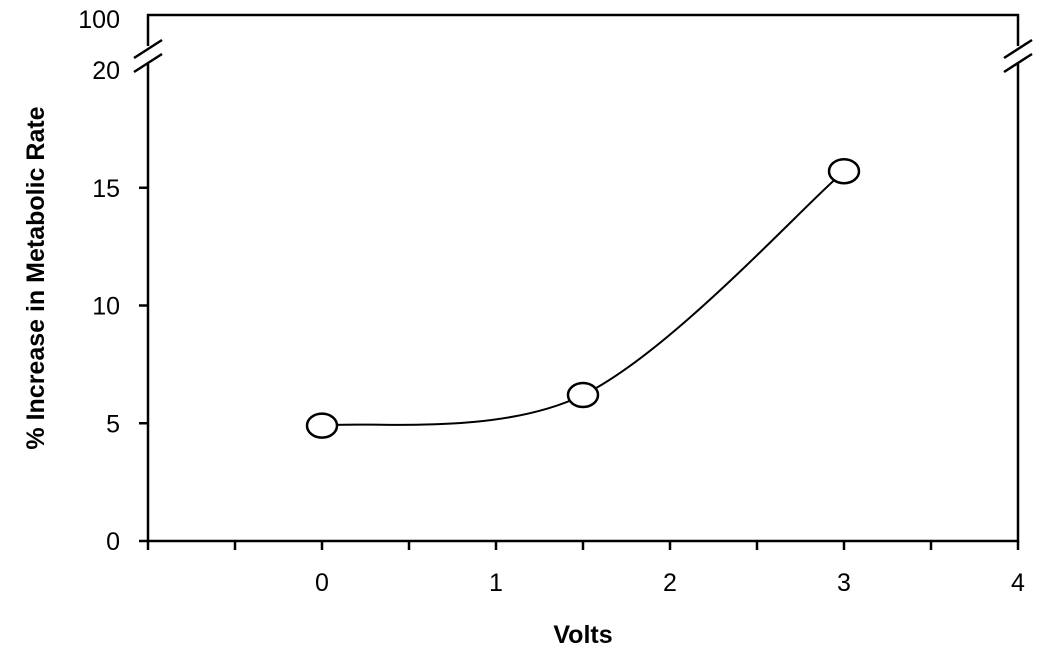 The image size is (1050, 656). What do you see at coordinates (106, 307) in the screenshot?
I see `y-tick-label: 10` at bounding box center [106, 307].